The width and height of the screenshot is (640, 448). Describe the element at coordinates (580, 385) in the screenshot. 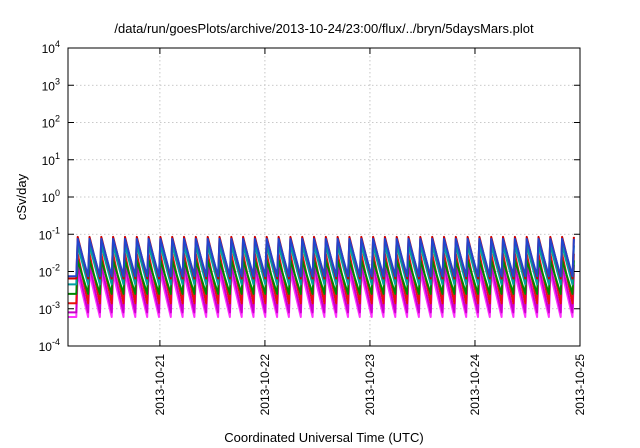

I see `x-tick-label: 2013-10-25` at that location.